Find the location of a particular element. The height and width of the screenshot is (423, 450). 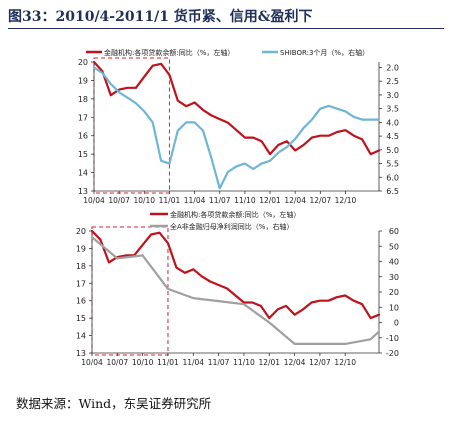

y-right-tick-label: -20 is located at coordinates (392, 353).